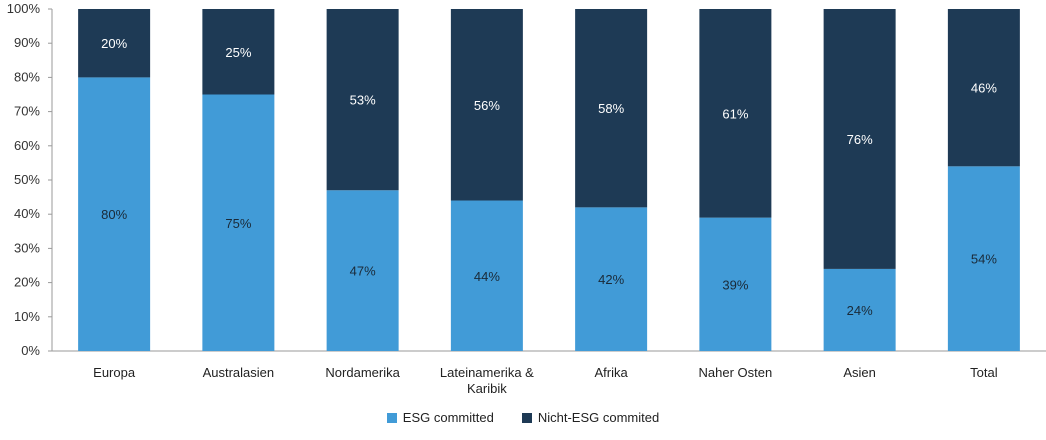  I want to click on category-label: Asien, so click(859, 372).